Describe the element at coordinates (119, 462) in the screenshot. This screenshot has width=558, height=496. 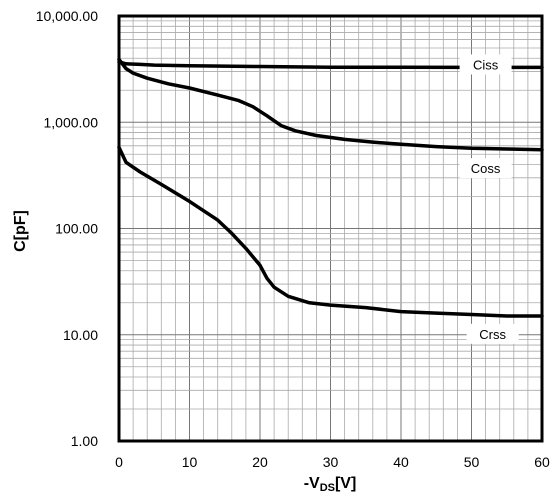
I see `x-tick-label: 0` at that location.